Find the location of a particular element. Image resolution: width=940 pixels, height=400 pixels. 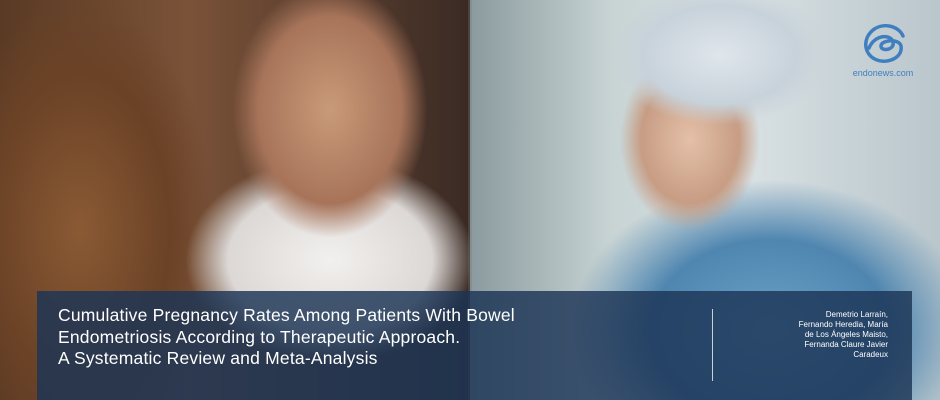

caption-divider is located at coordinates (712, 345).